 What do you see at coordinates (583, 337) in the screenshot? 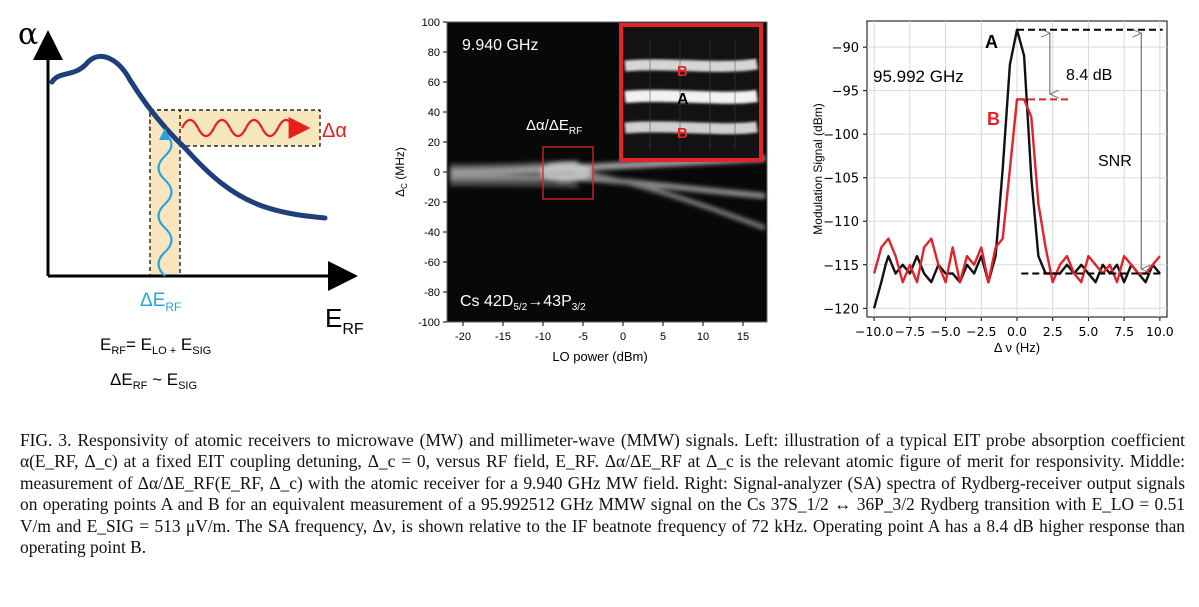
I see `x-tick-label: -5` at bounding box center [583, 337].